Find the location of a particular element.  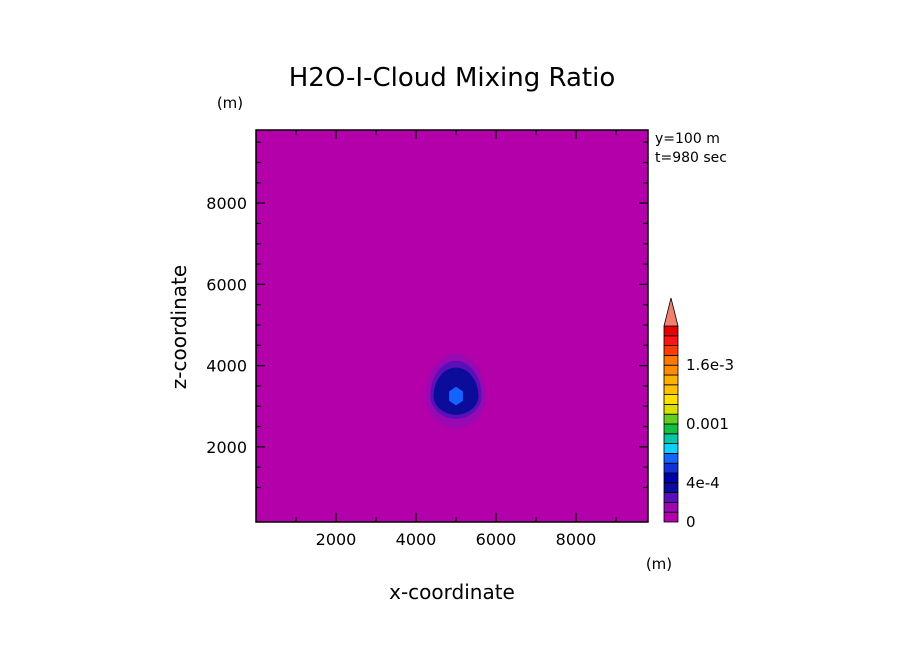

x-axis-label: x-coordinate is located at coordinates (452, 592).